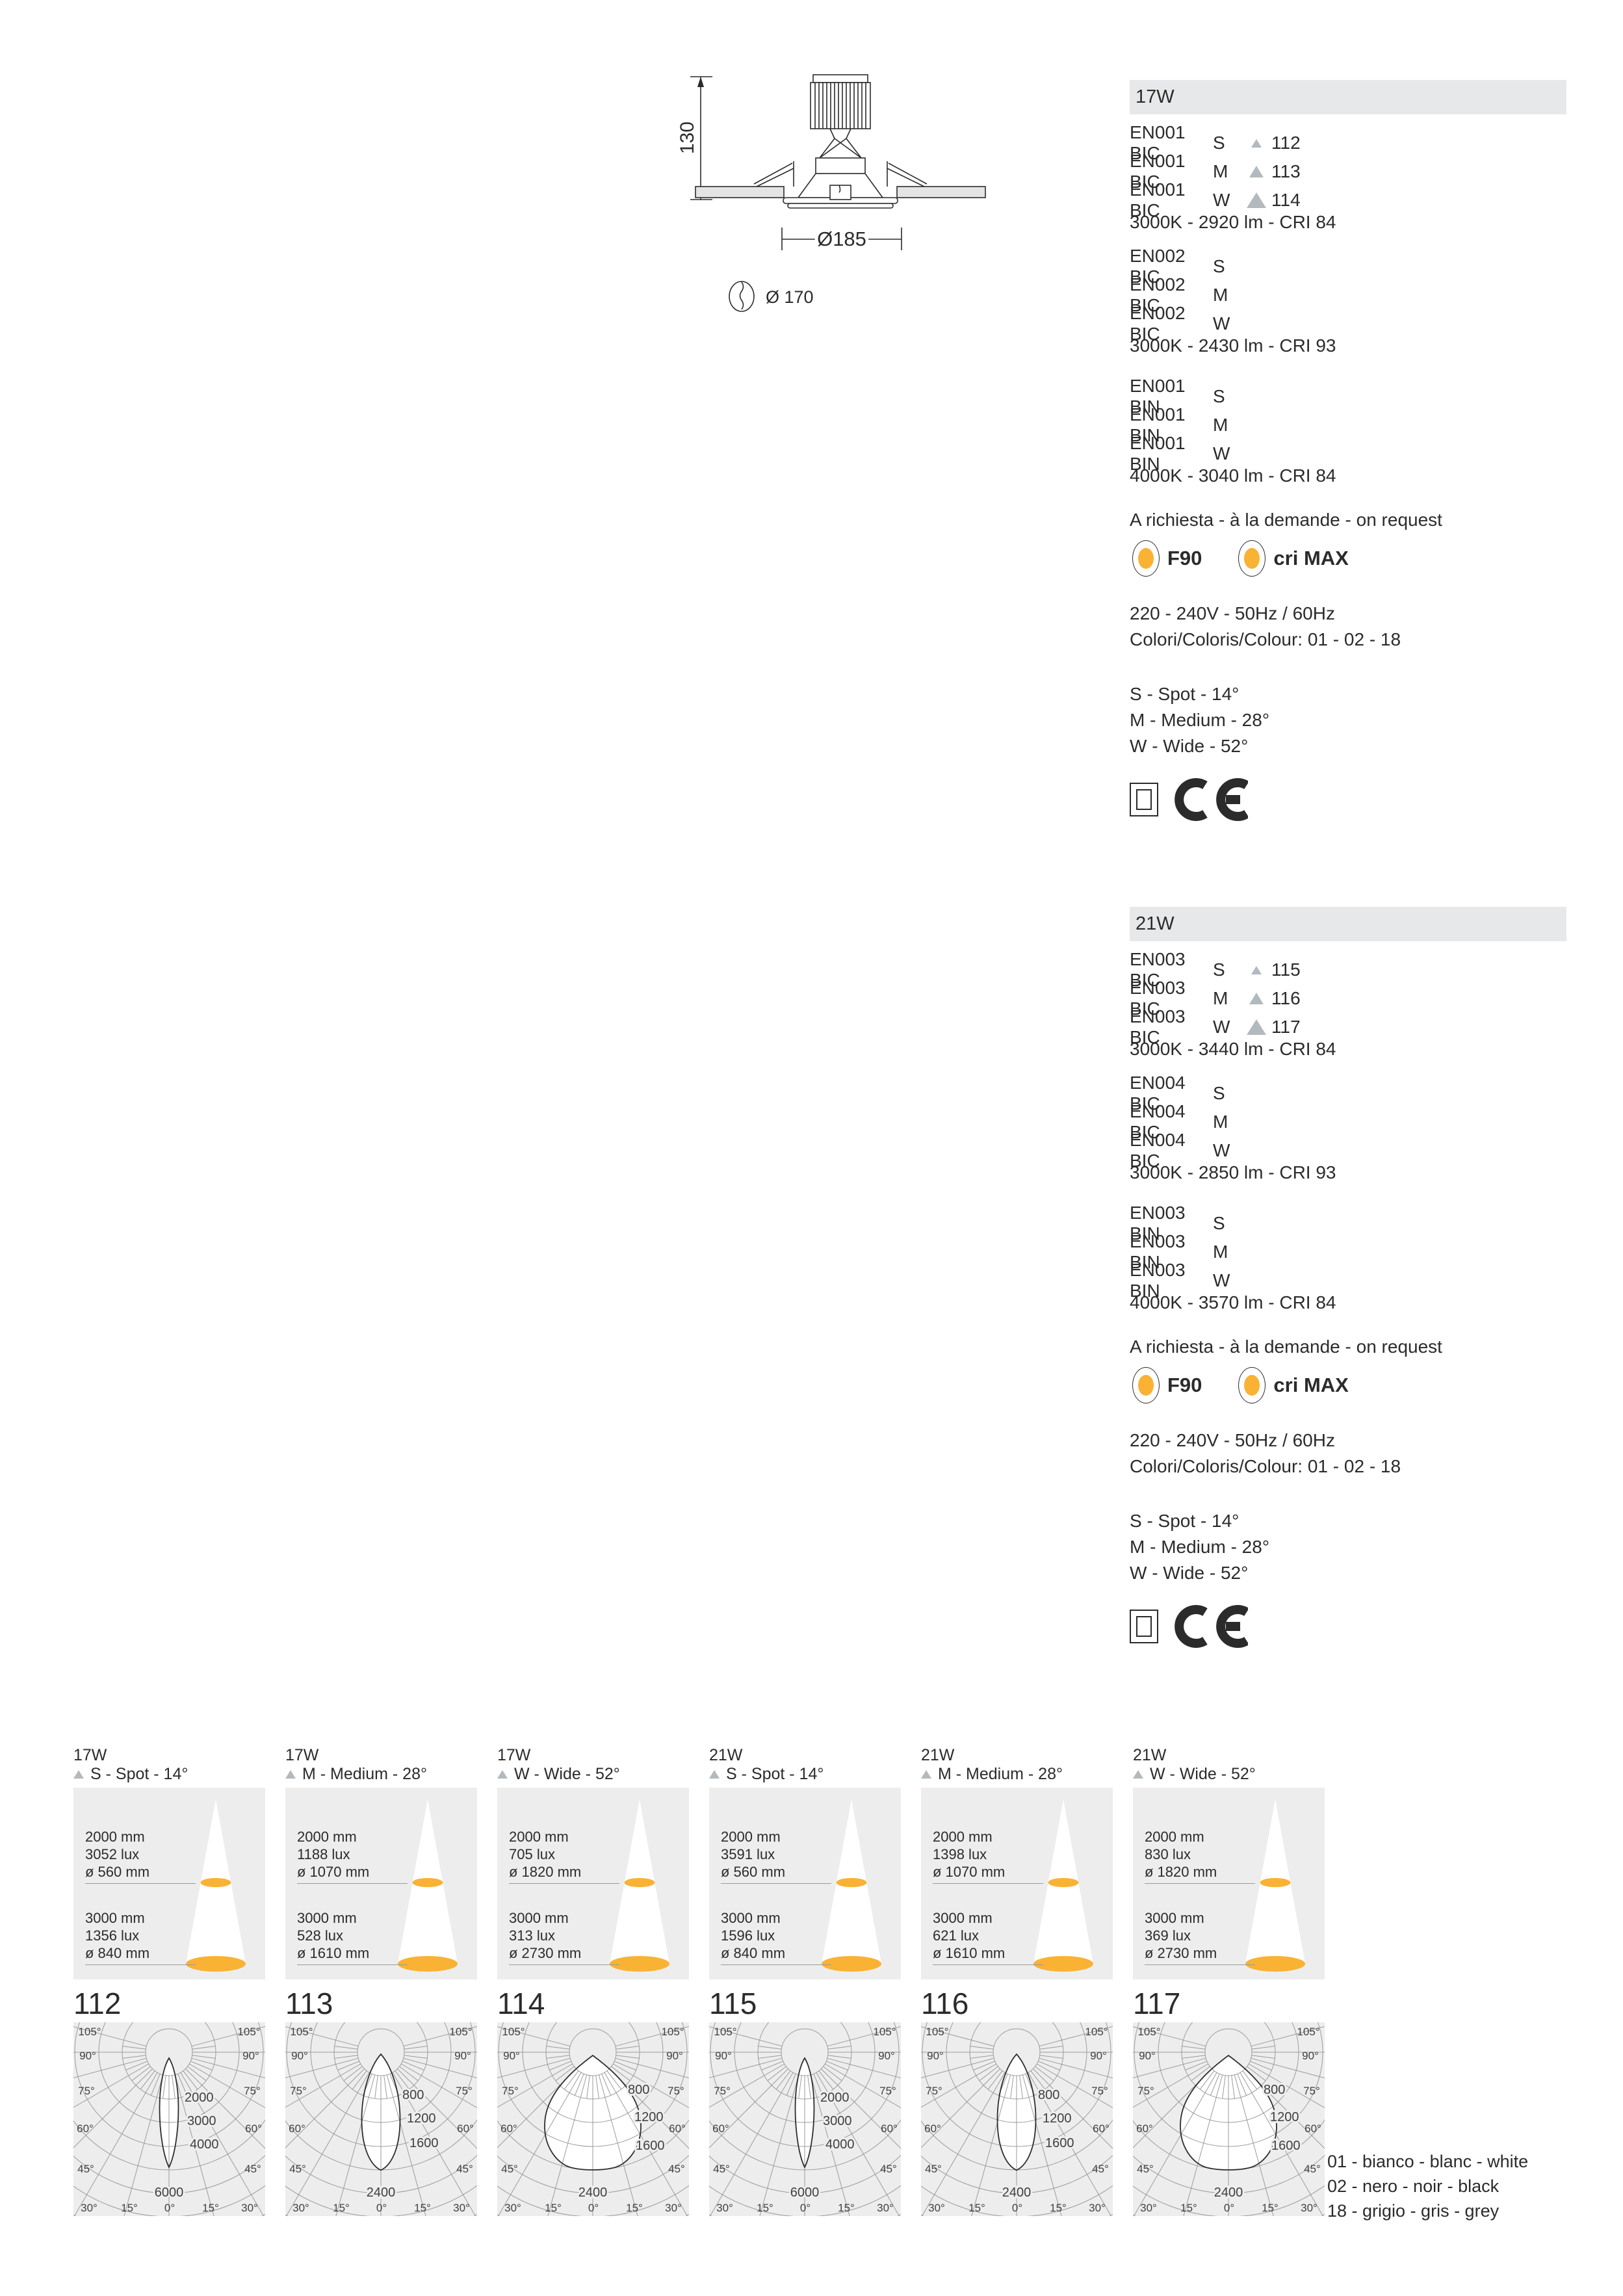 This screenshot has width=1623, height=2296. What do you see at coordinates (1286, 998) in the screenshot?
I see `photometry-ref-number: 116` at bounding box center [1286, 998].